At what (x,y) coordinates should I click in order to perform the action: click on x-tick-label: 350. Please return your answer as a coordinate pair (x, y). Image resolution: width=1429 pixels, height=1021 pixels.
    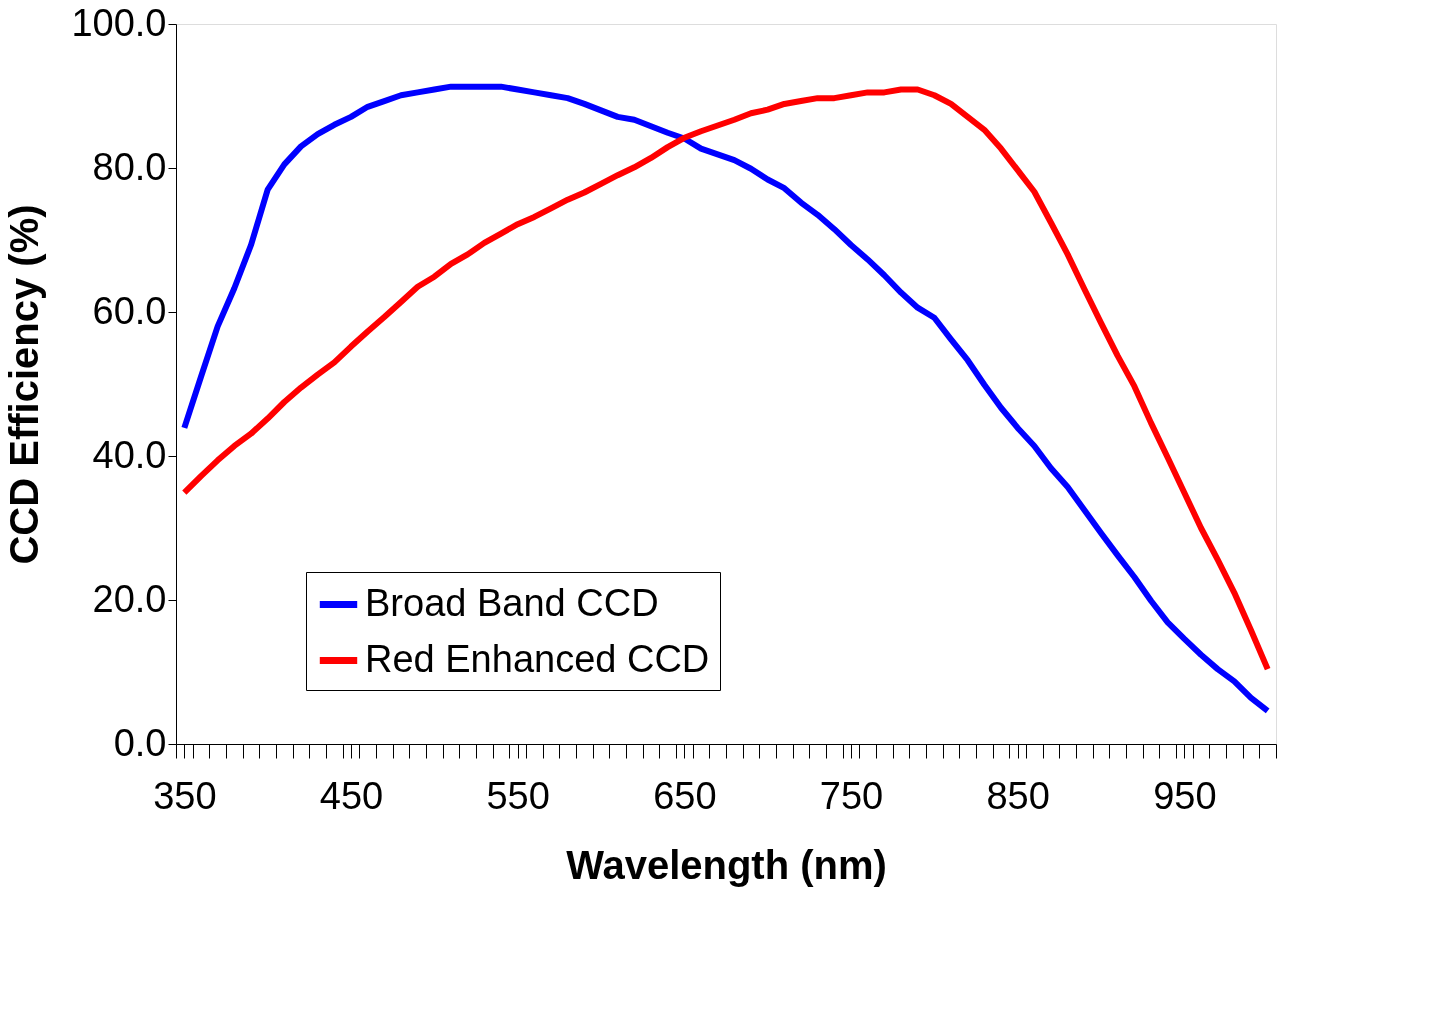
    Looking at the image, I should click on (185, 795).